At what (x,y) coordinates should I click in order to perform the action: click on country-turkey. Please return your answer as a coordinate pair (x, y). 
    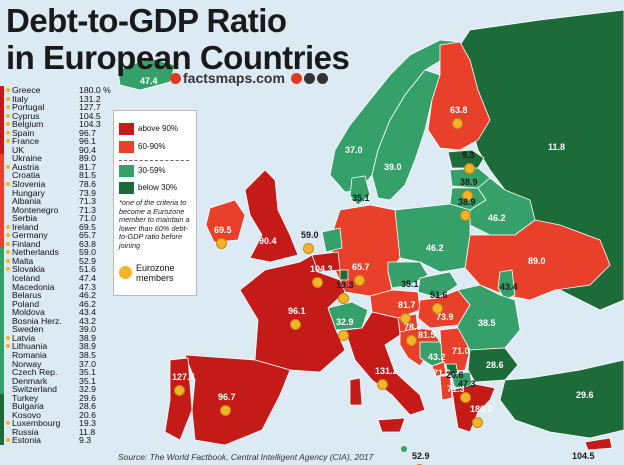
    Looking at the image, I should click on (561, 399).